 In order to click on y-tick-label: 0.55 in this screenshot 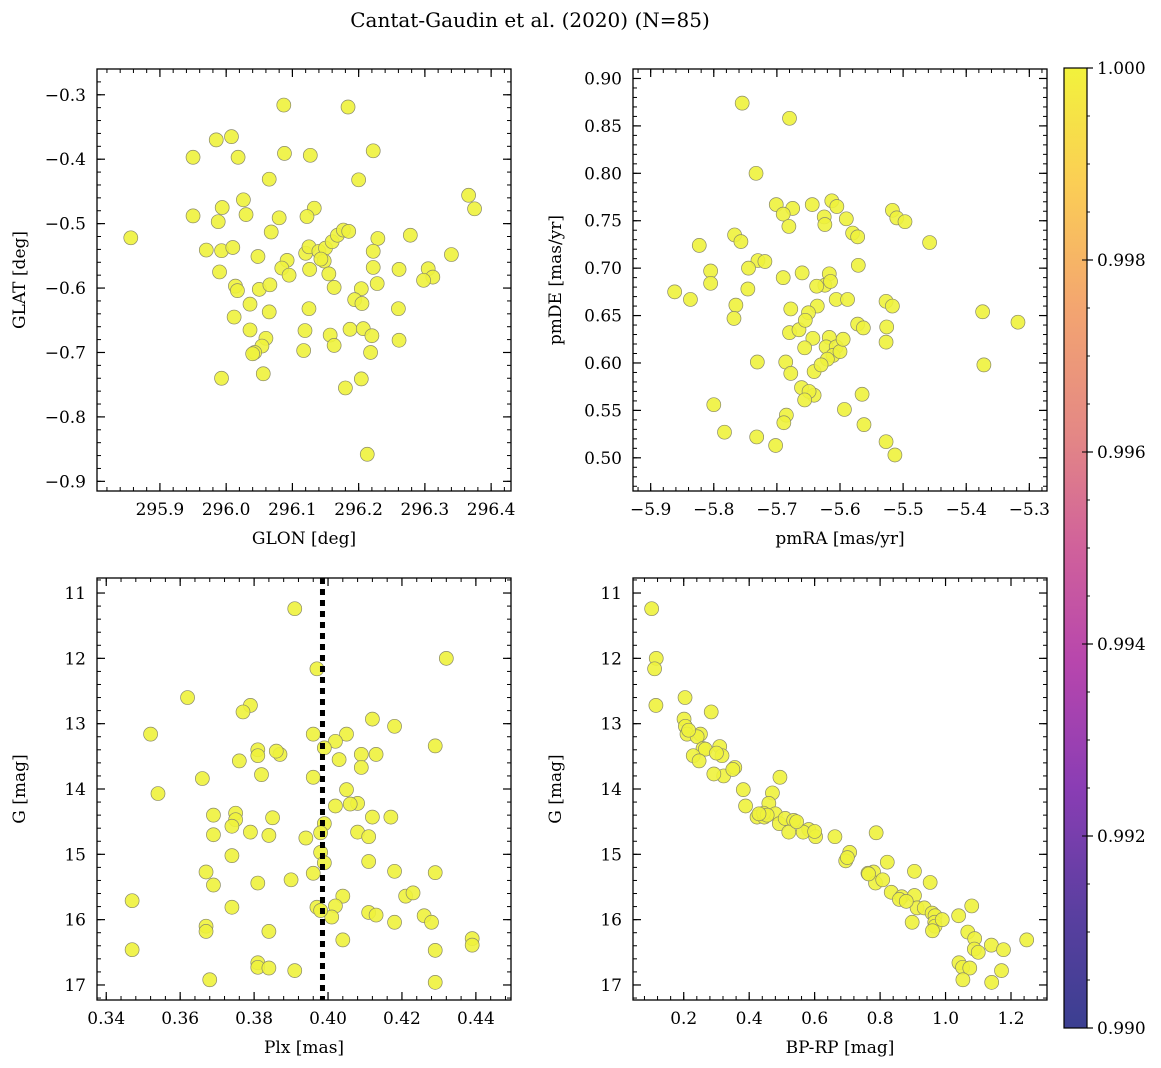, I will do `click(603, 411)`.